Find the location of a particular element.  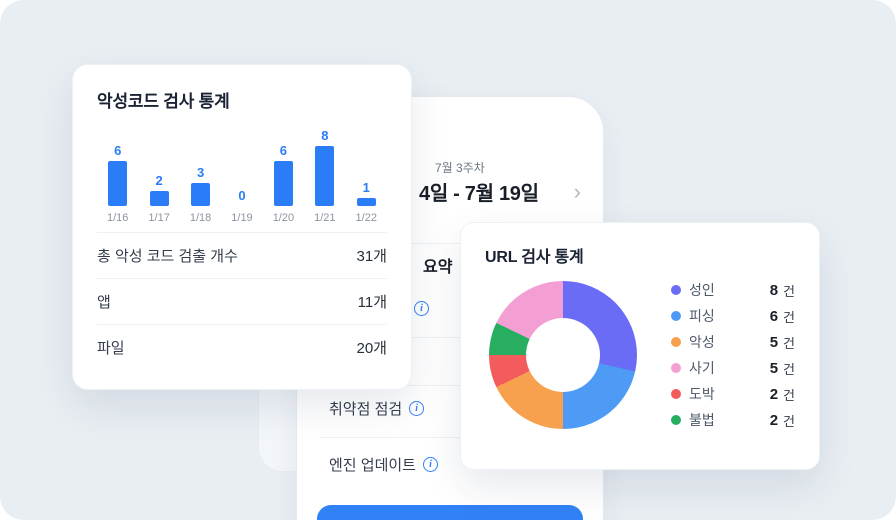

bar-x-label: 1/19 is located at coordinates (242, 218).